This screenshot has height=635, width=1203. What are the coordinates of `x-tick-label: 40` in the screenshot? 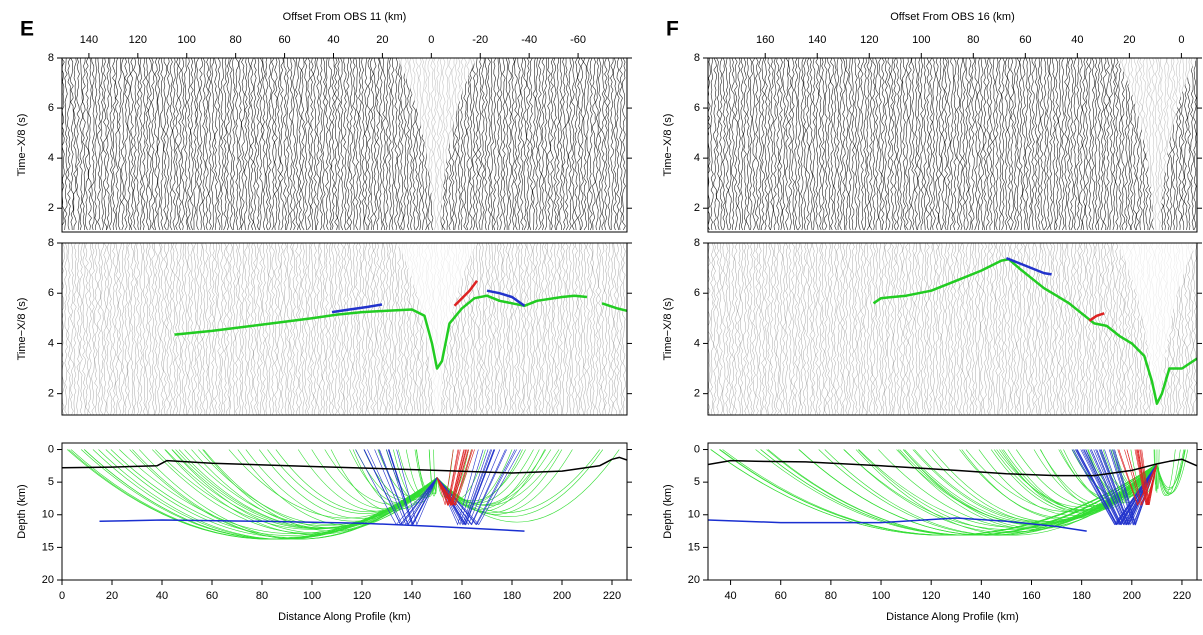 It's located at (162, 596).